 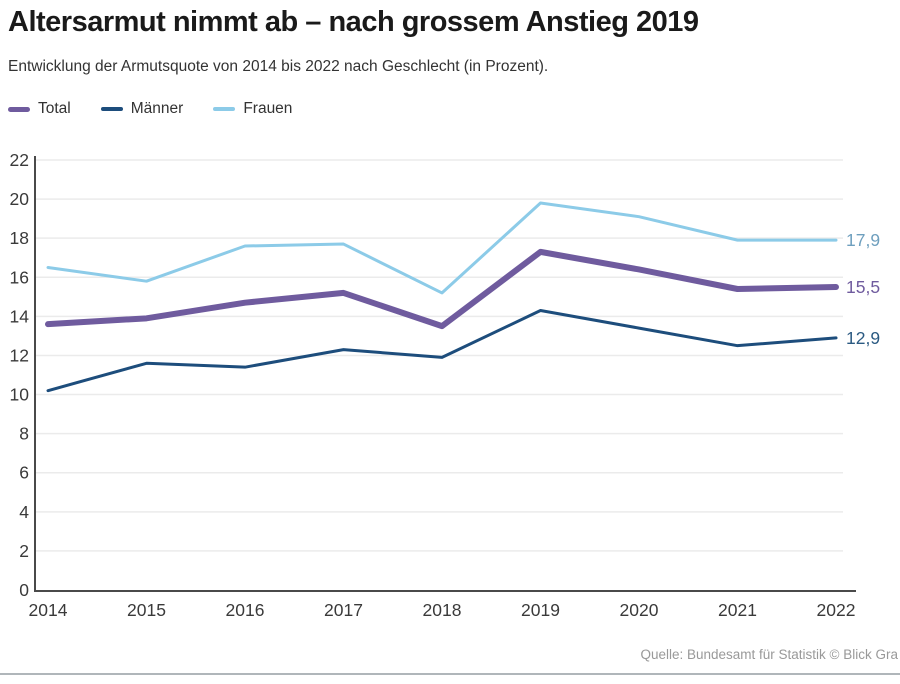 I want to click on y-tick-label: 16, so click(x=19, y=277).